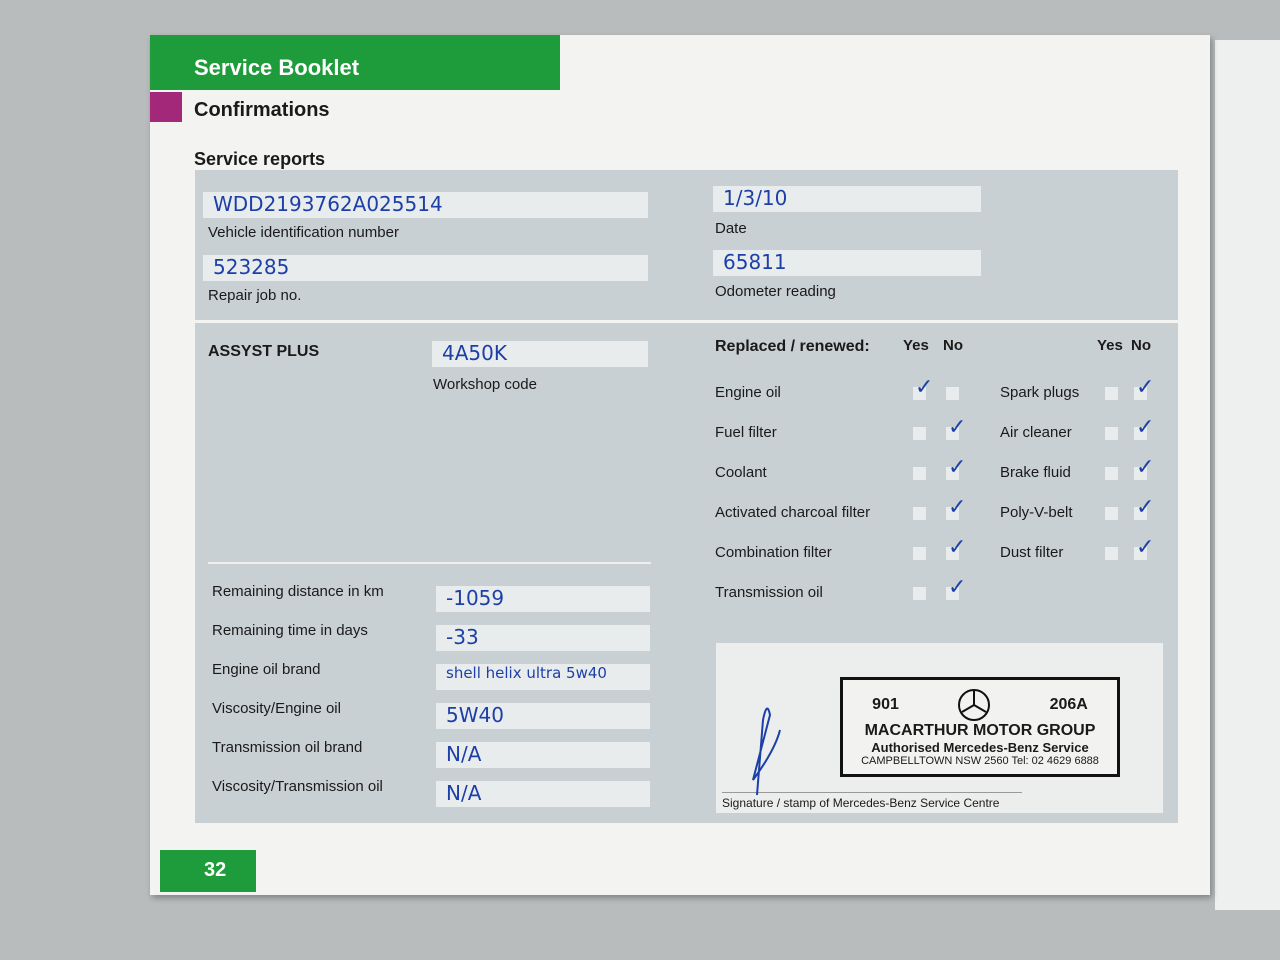 The width and height of the screenshot is (1280, 960). Describe the element at coordinates (355, 62) in the screenshot. I see `booklet-title: Service Booklet` at that location.